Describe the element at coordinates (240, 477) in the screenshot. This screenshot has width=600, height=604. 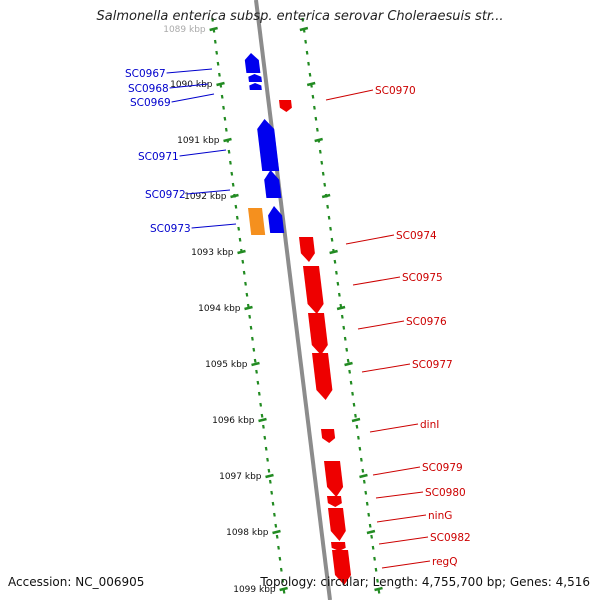
I see `ruler-label: 1097 kbp` at that location.